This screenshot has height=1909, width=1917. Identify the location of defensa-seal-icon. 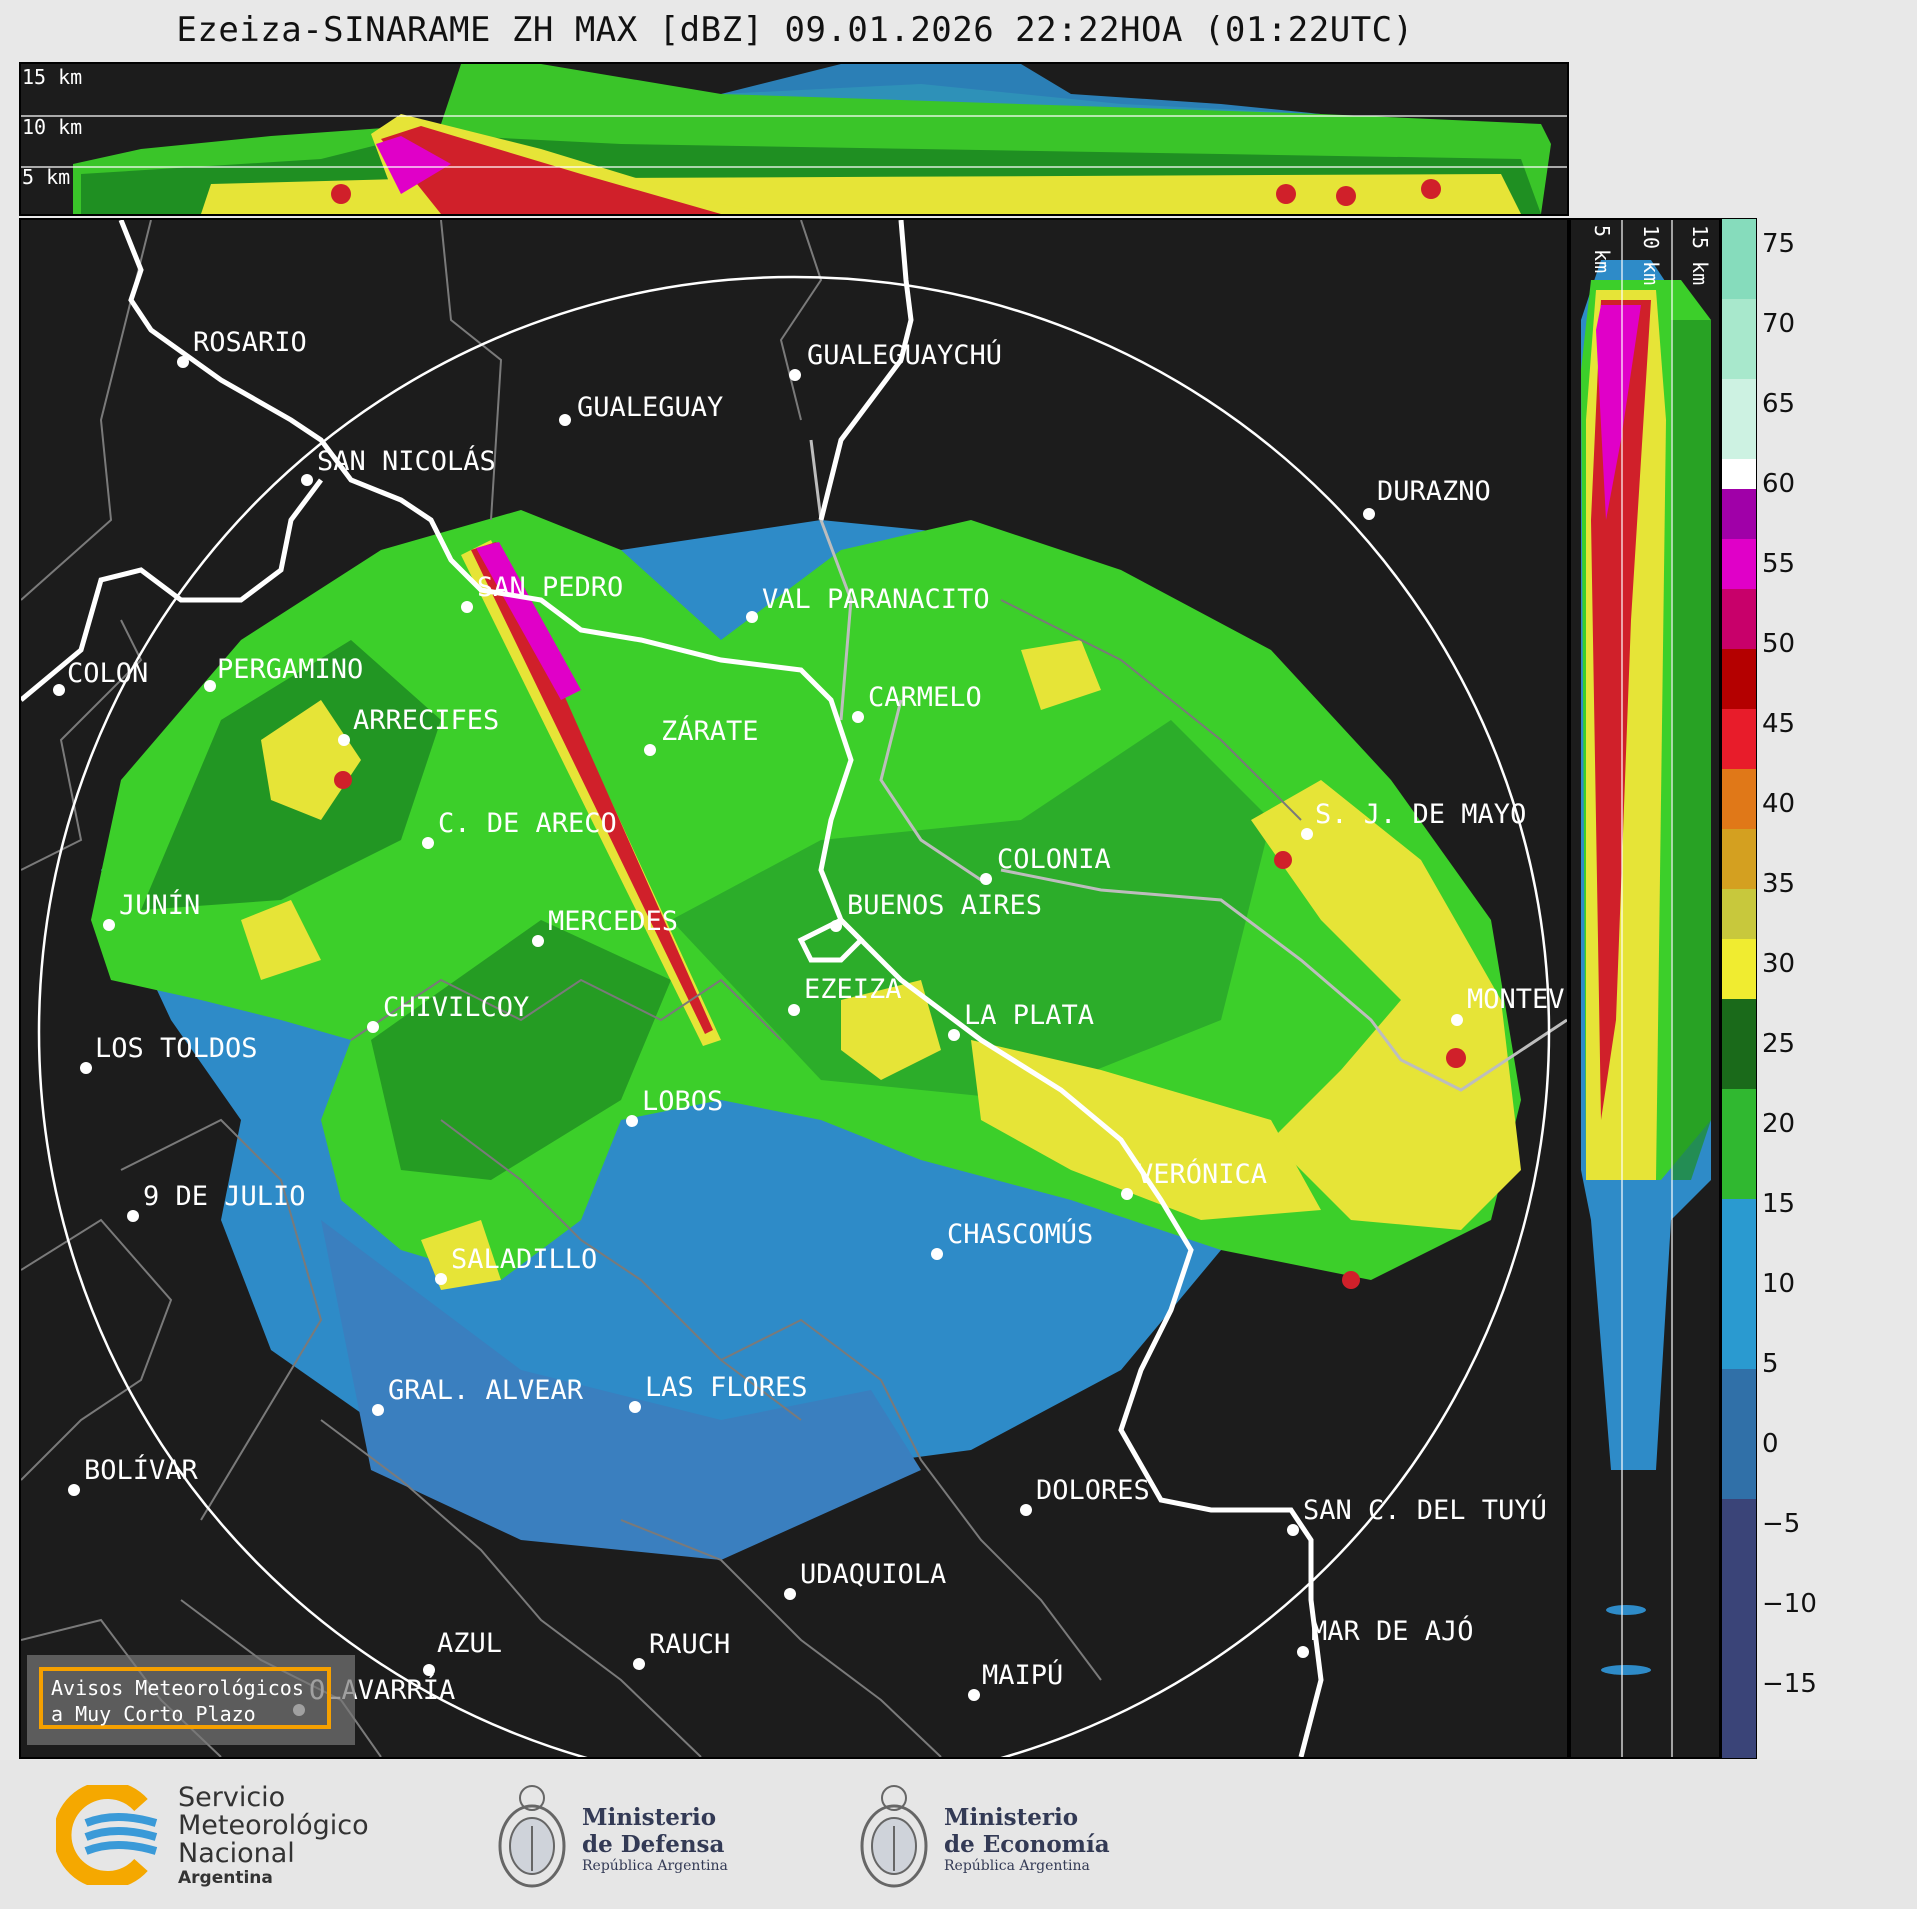
(532, 1836).